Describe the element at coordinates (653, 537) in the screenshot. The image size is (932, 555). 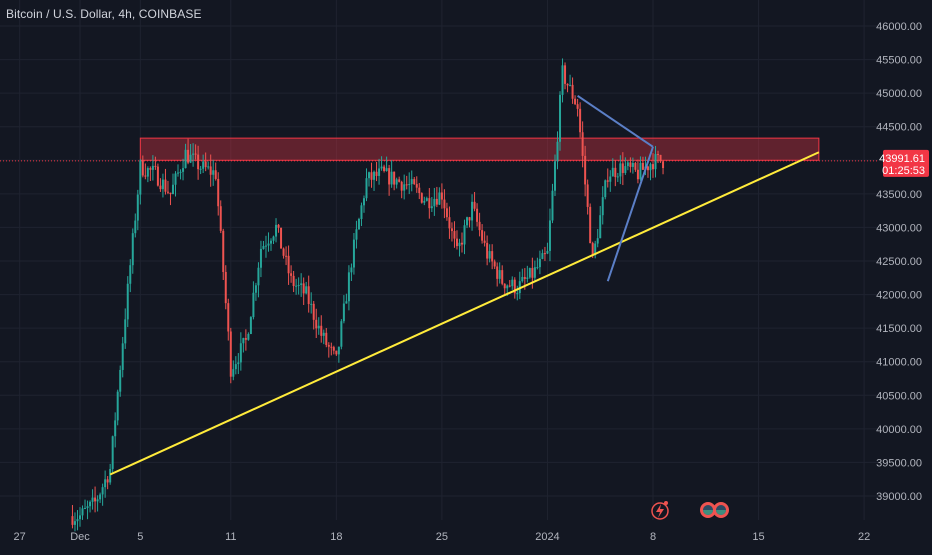
I see `time-tick-label: 8` at that location.